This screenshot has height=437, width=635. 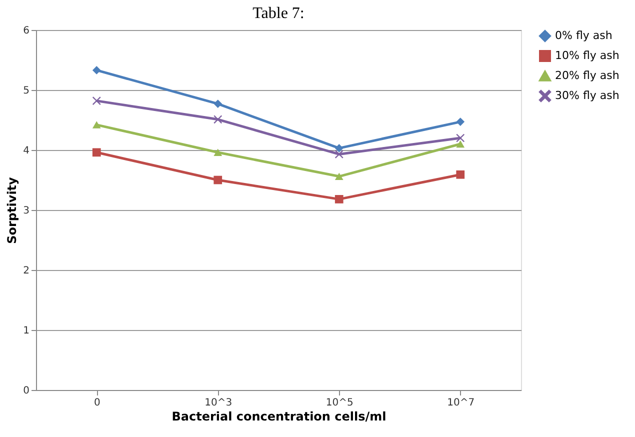 What do you see at coordinates (26, 31) in the screenshot?
I see `y-tick-label: 6` at bounding box center [26, 31].